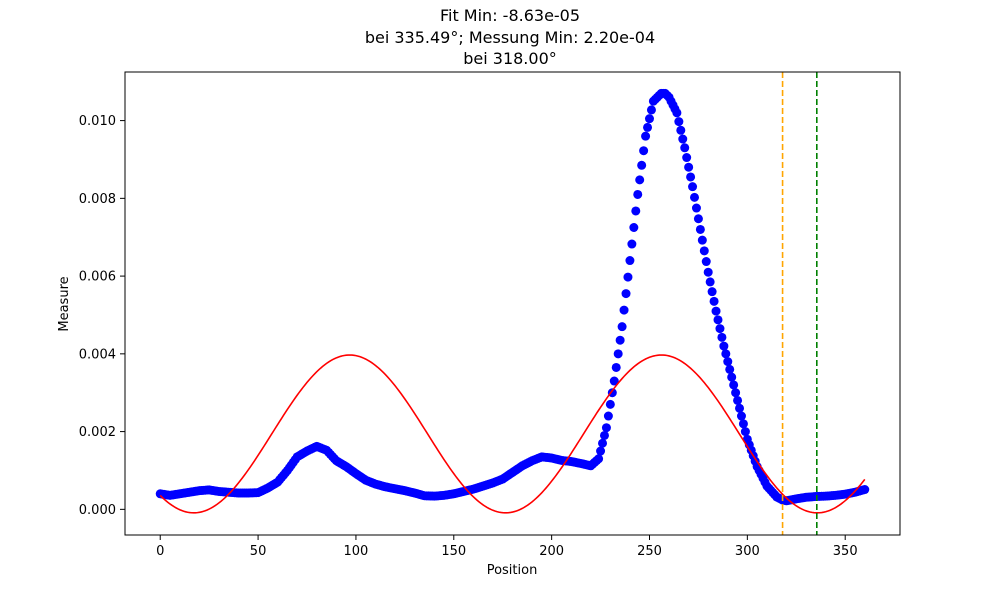 This screenshot has width=1000, height=600. I want to click on x-tick-label: 250, so click(649, 551).